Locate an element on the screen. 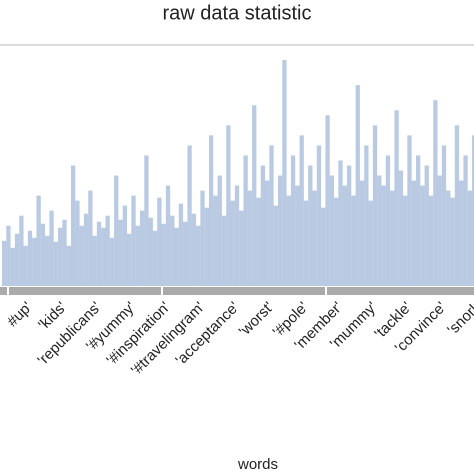 The width and height of the screenshot is (474, 474). x-axis-band is located at coordinates (237, 291).